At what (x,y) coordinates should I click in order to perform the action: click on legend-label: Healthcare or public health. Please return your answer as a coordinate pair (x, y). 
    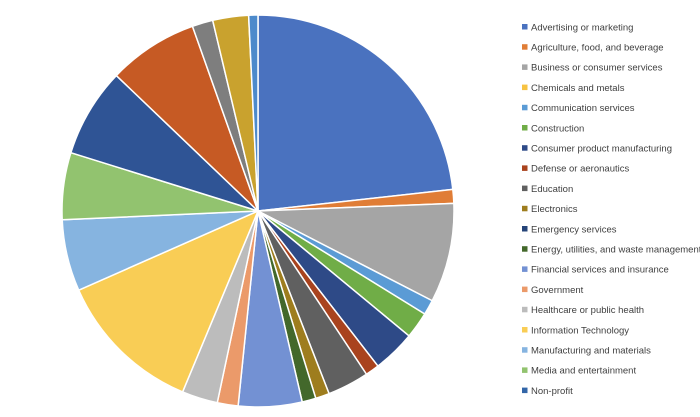
    Looking at the image, I should click on (587, 310).